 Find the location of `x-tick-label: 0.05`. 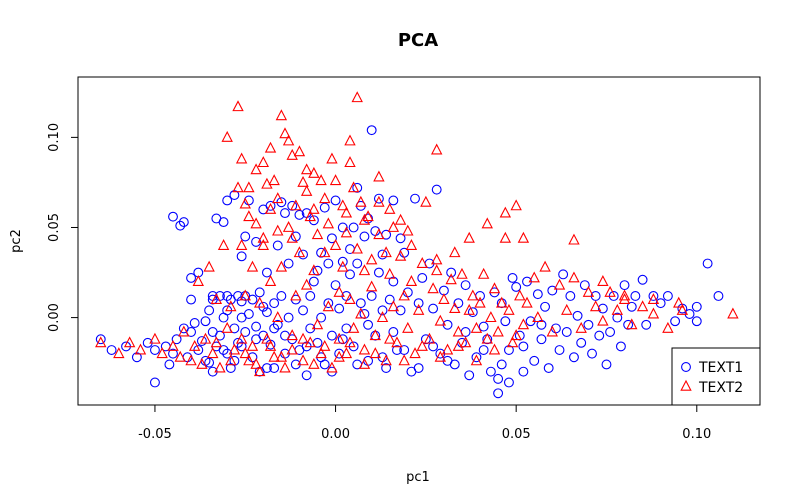

x-tick-label: 0.05 is located at coordinates (516, 434).